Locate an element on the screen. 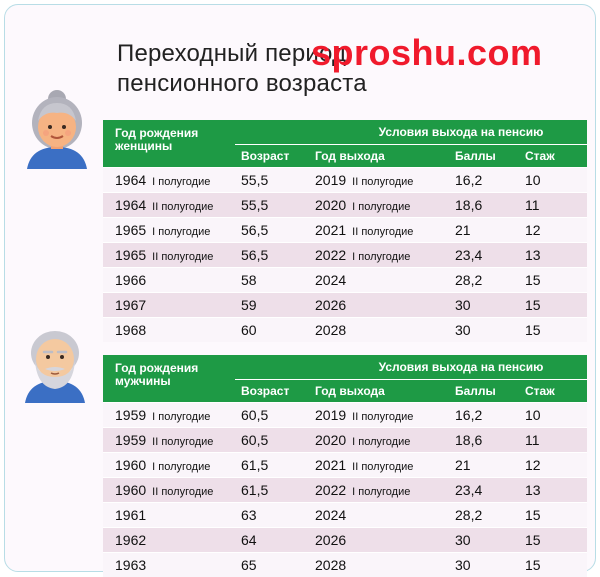 The image size is (600, 577). table-row: 1961 63 2024 28,2 15 is located at coordinates (345, 515).